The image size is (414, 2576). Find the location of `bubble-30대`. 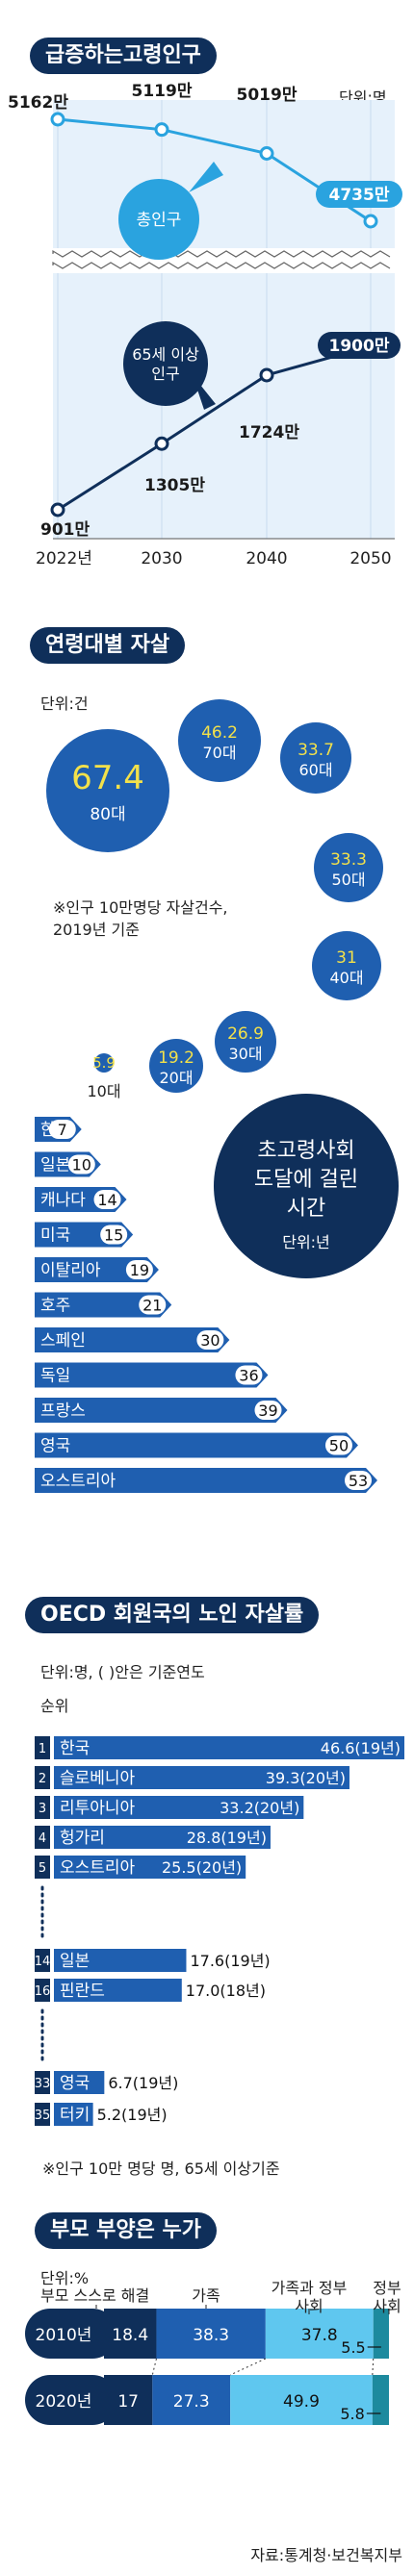

bubble-30대 is located at coordinates (245, 1042).